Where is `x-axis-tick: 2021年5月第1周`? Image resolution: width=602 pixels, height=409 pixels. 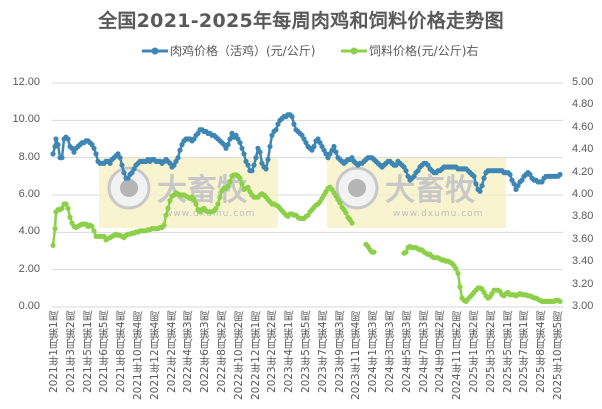
x-axis-tick: 2021年5月第1周 is located at coordinates (87, 352).